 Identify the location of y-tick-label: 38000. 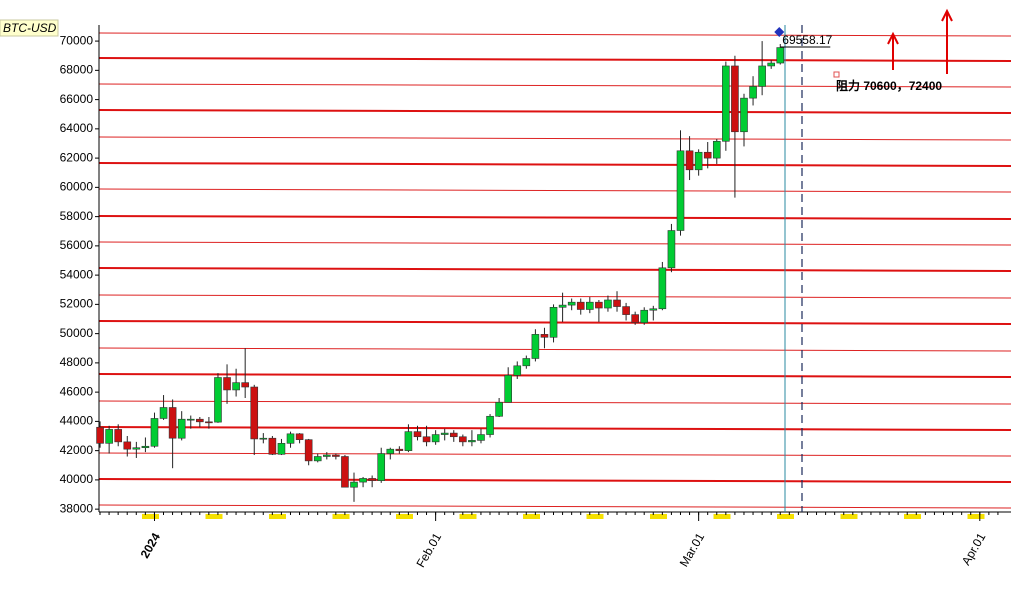
(77, 508).